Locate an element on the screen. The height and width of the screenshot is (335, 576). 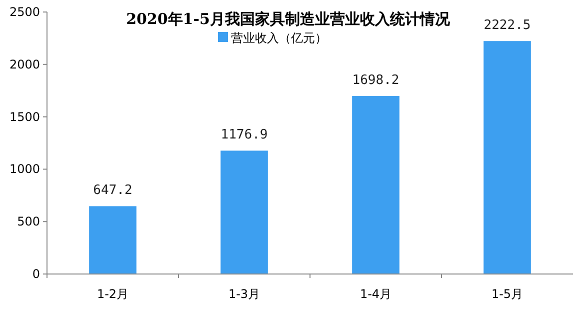
y-tick-label: 1500 is located at coordinates (24, 117).